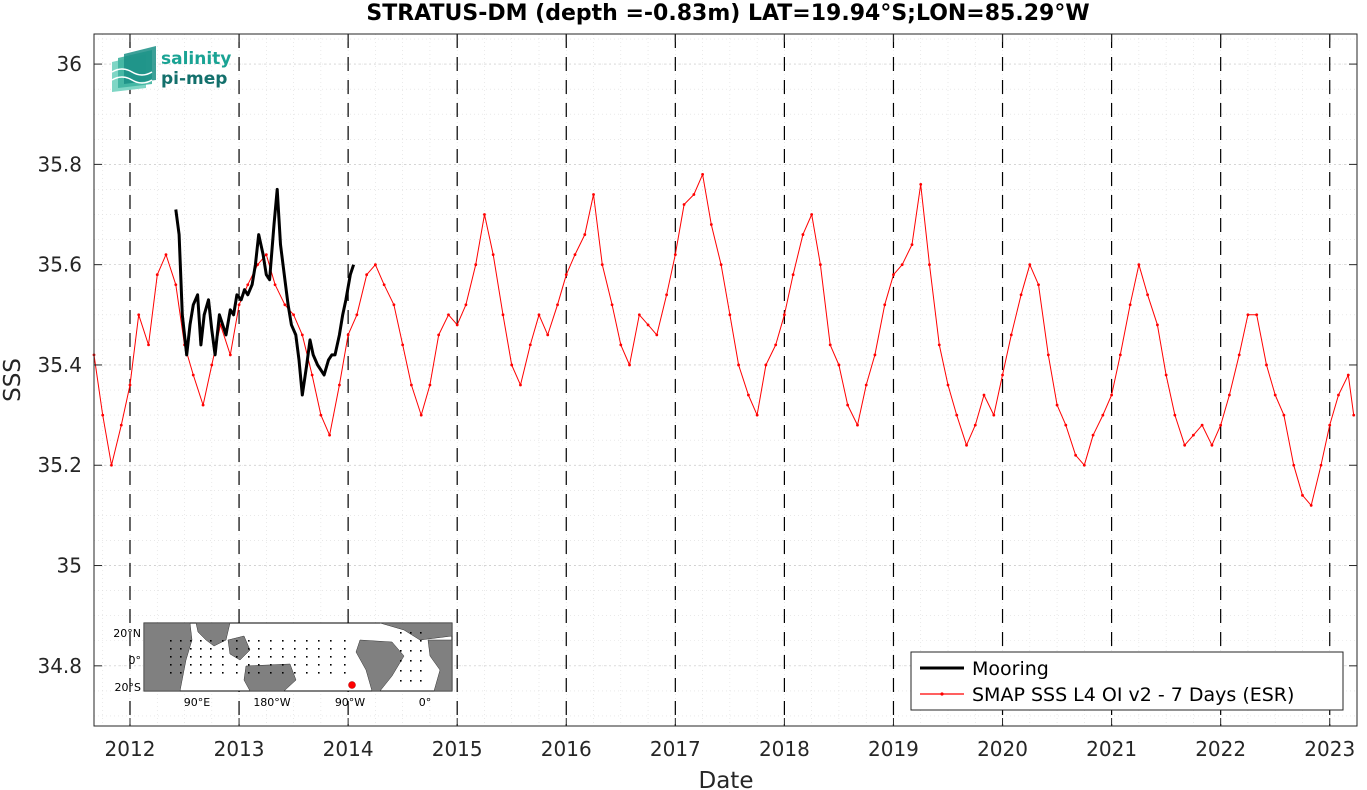 Image resolution: width=1367 pixels, height=790 pixels. I want to click on inset-mooring-dots, so click(296, 657).